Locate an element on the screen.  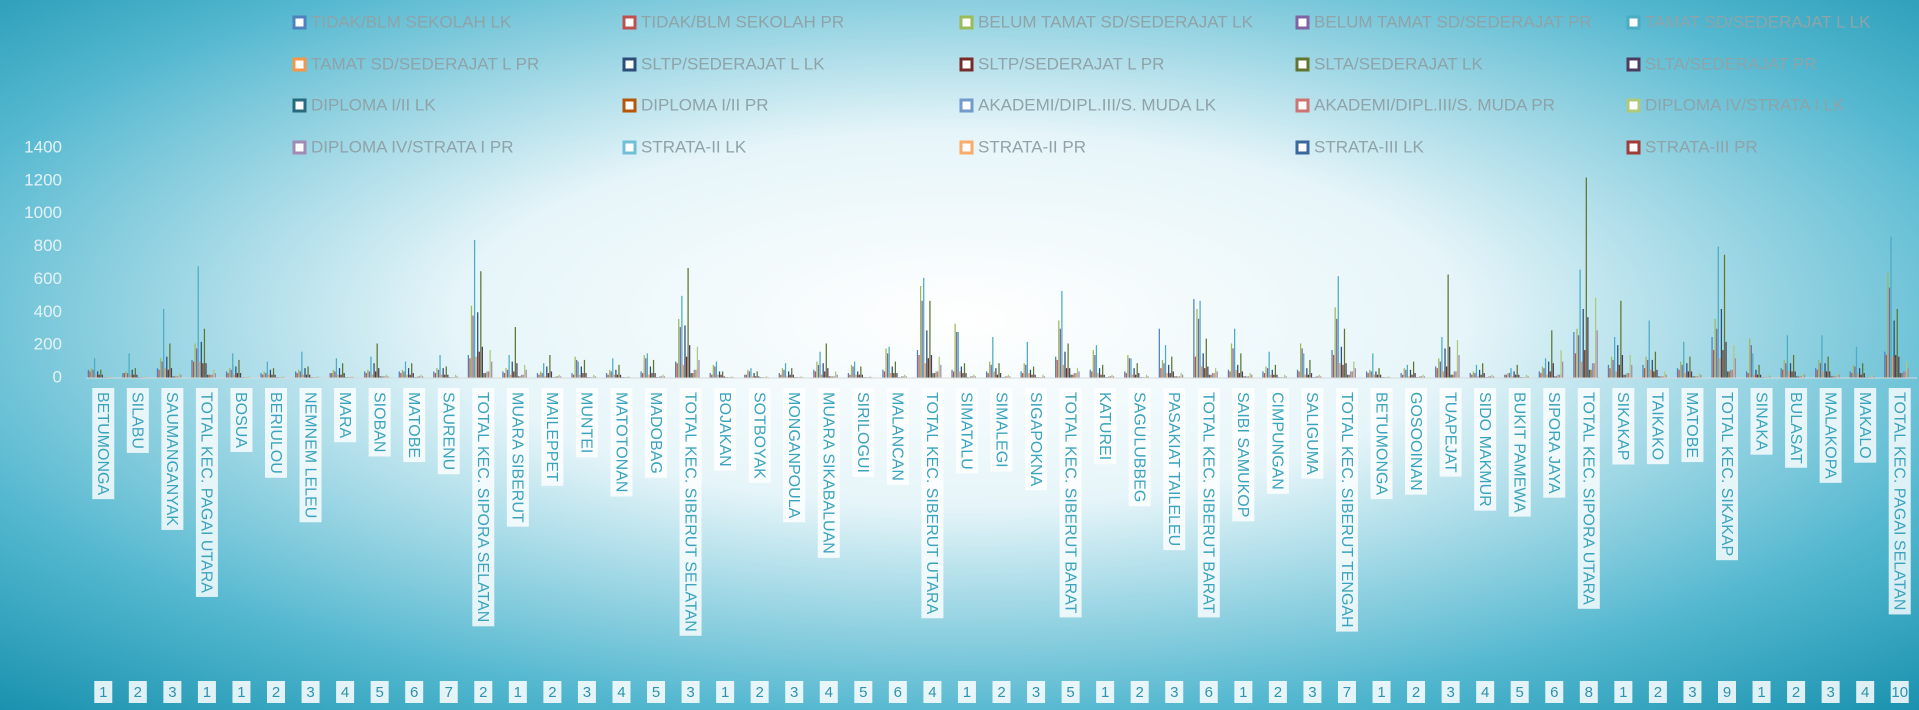
x-tick-label: SIDO MAKMUR is located at coordinates (1484, 449).